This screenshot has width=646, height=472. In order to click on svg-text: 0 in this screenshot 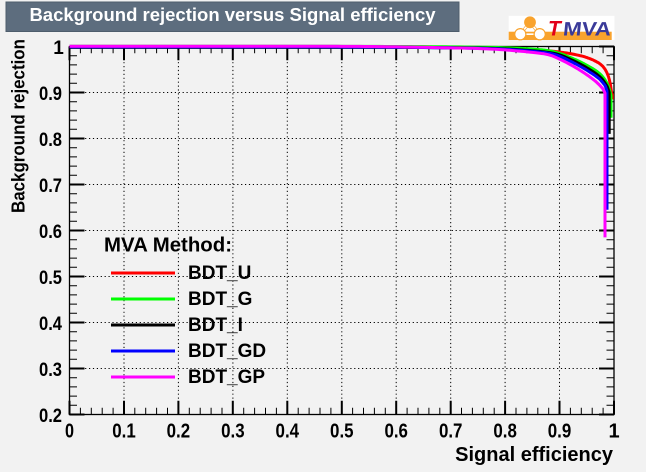, I will do `click(69, 432)`.